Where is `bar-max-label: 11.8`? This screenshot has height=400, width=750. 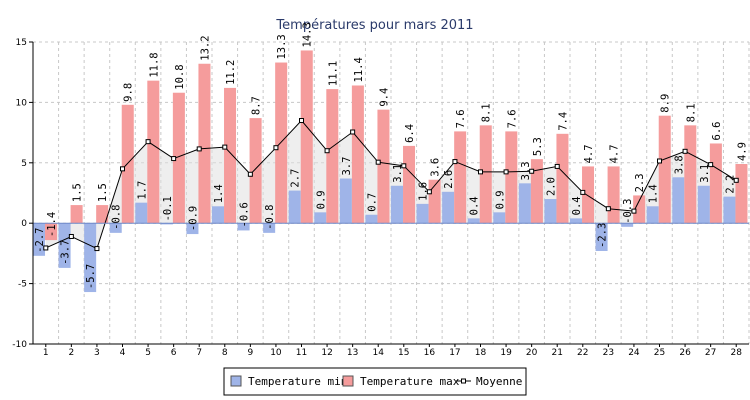
bar-max-label: 11.8 is located at coordinates (154, 64).